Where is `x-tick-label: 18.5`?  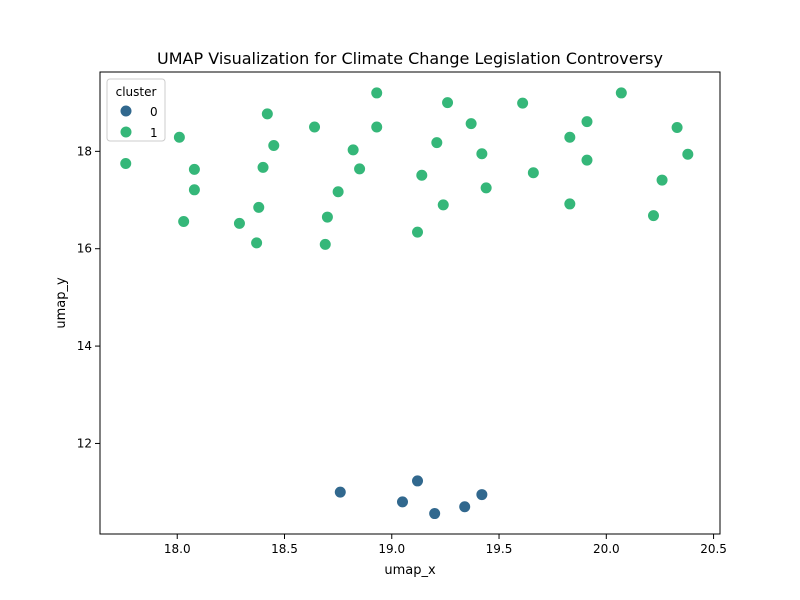
x-tick-label: 18.5 is located at coordinates (284, 549).